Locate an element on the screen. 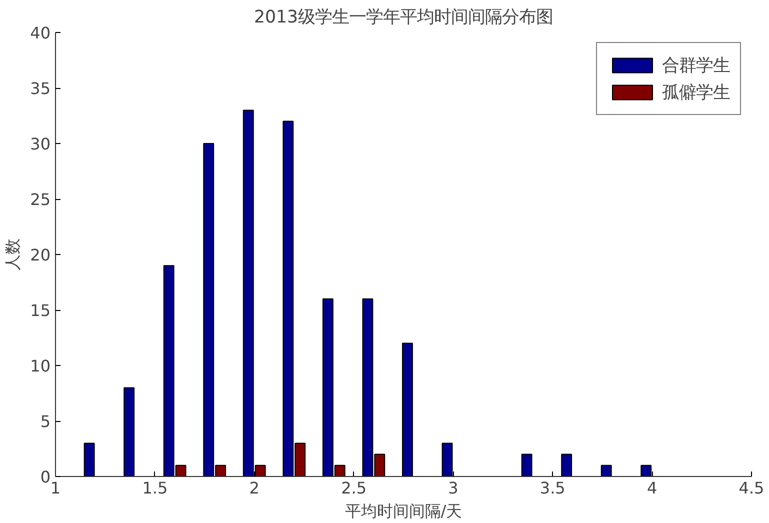  y-tick-label: 5 is located at coordinates (45, 421).